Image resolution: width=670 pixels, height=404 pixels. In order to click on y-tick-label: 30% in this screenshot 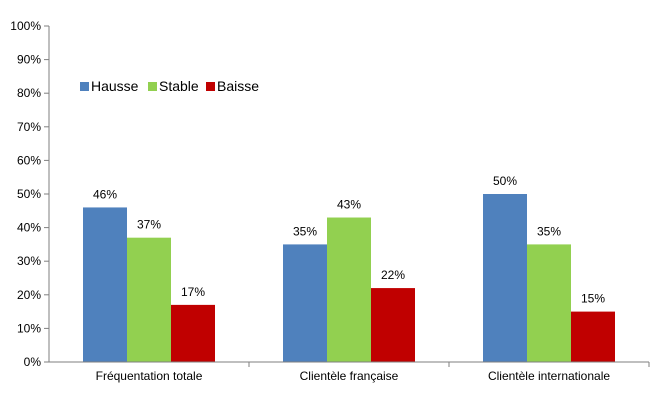, I will do `click(29, 261)`.